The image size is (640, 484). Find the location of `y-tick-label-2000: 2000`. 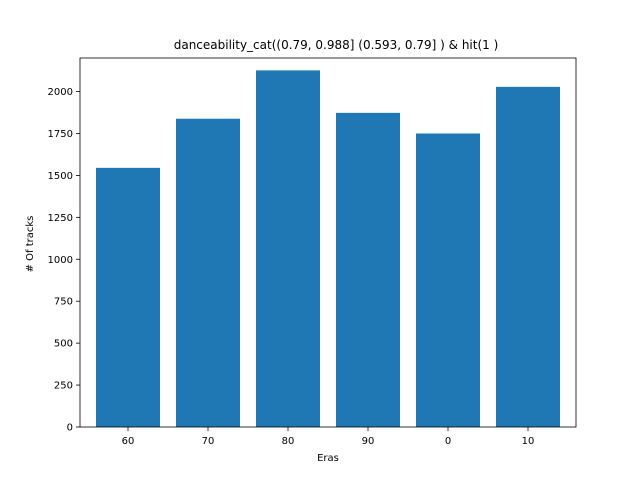

y-tick-label-2000: 2000 is located at coordinates (60, 92).